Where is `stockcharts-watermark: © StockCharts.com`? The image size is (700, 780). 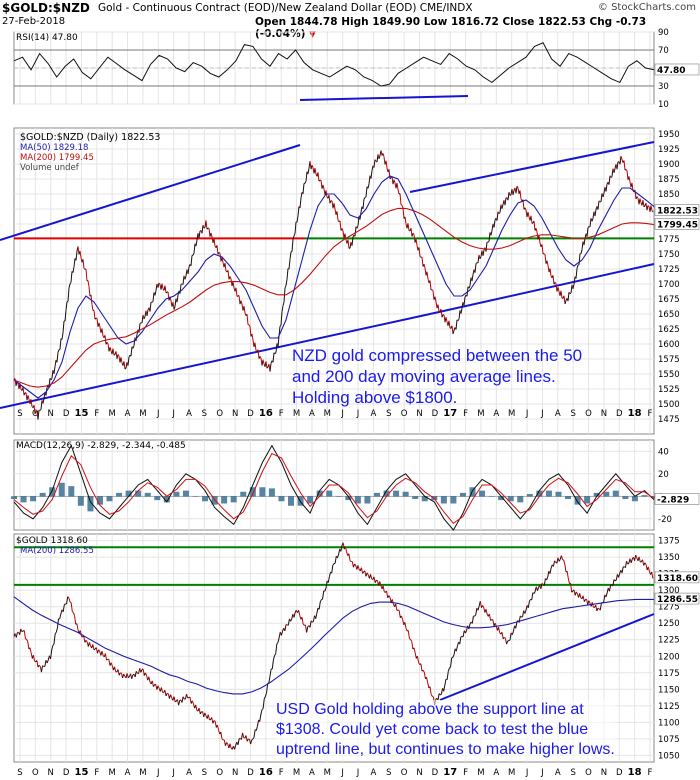 stockcharts-watermark: © StockCharts.com is located at coordinates (646, 7).